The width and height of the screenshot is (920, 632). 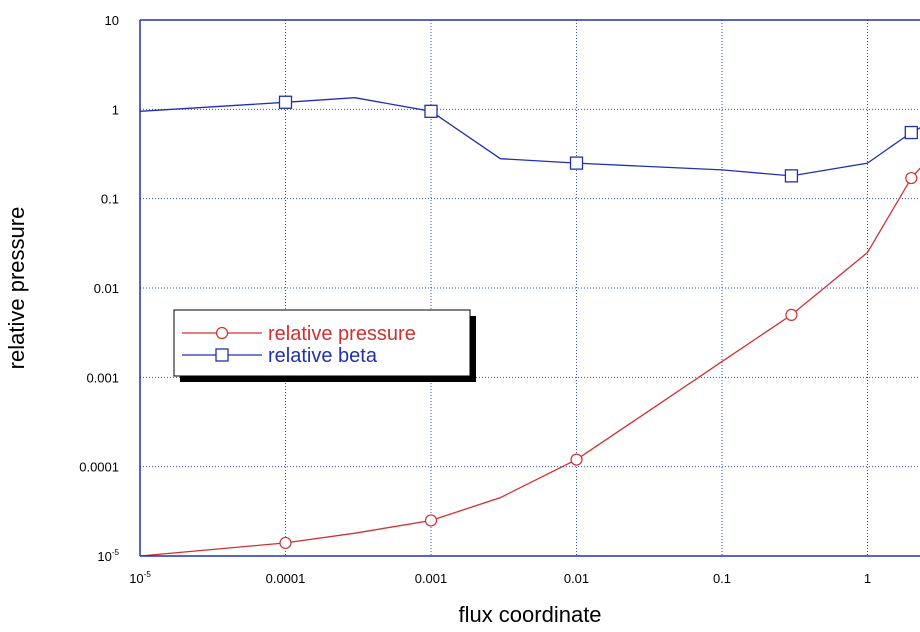 What do you see at coordinates (323, 356) in the screenshot?
I see `legend-label: relative beta` at bounding box center [323, 356].